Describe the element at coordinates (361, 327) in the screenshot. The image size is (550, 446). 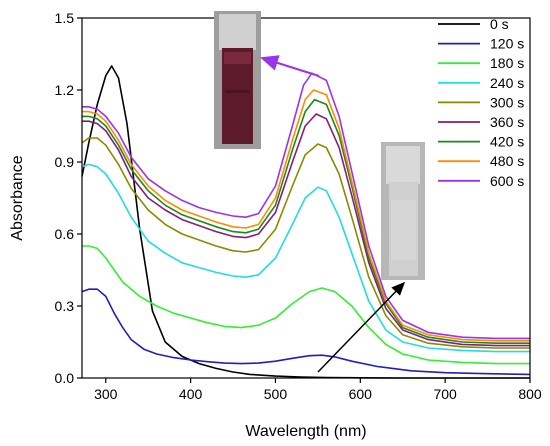
I see `arrow-to-clear-cuvette` at that location.